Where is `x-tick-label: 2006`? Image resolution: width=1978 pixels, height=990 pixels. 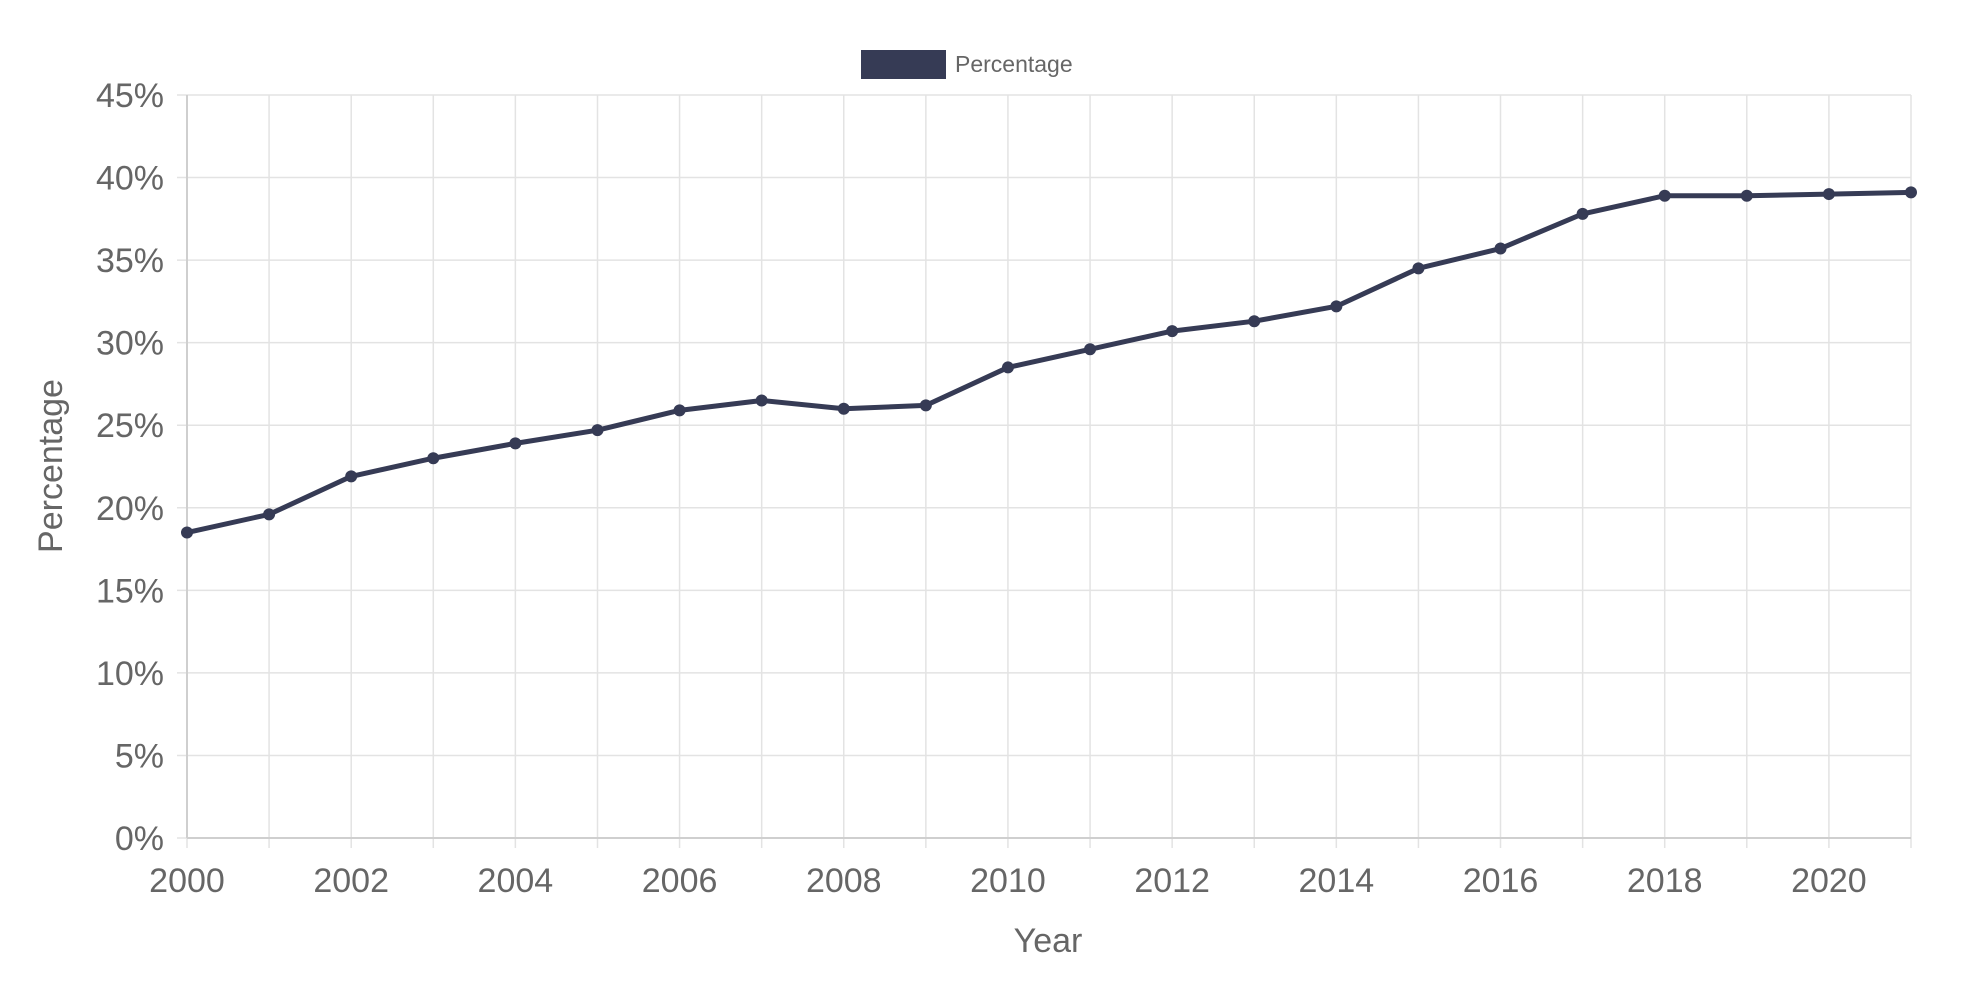
x-tick-label: 2006 is located at coordinates (680, 881).